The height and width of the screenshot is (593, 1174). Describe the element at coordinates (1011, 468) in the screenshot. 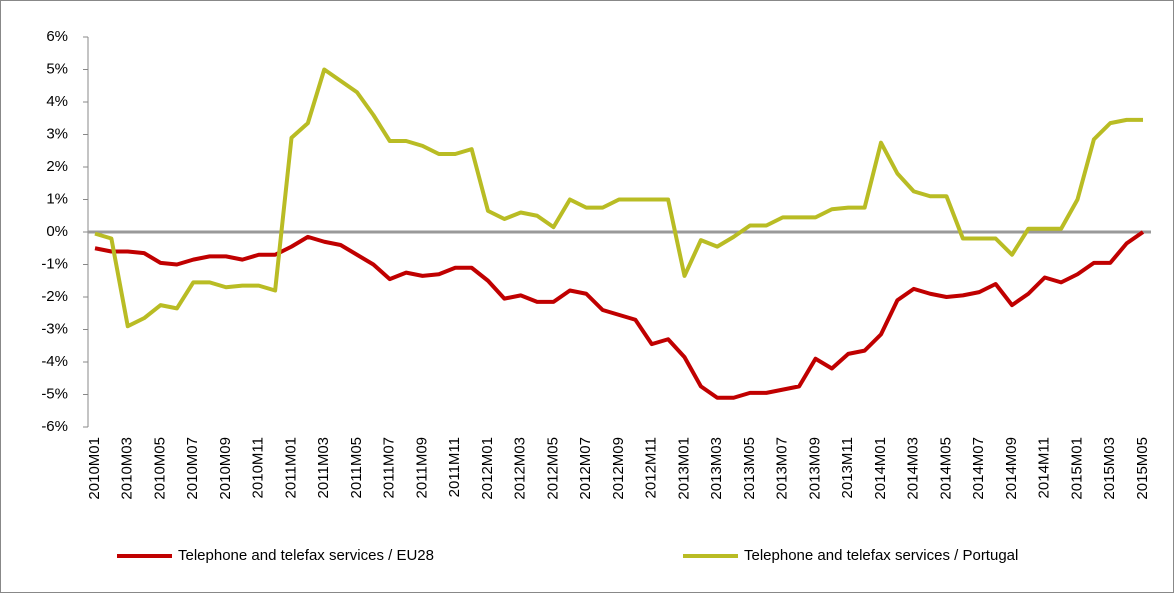

I see `x-tick-label: 2014M09` at that location.